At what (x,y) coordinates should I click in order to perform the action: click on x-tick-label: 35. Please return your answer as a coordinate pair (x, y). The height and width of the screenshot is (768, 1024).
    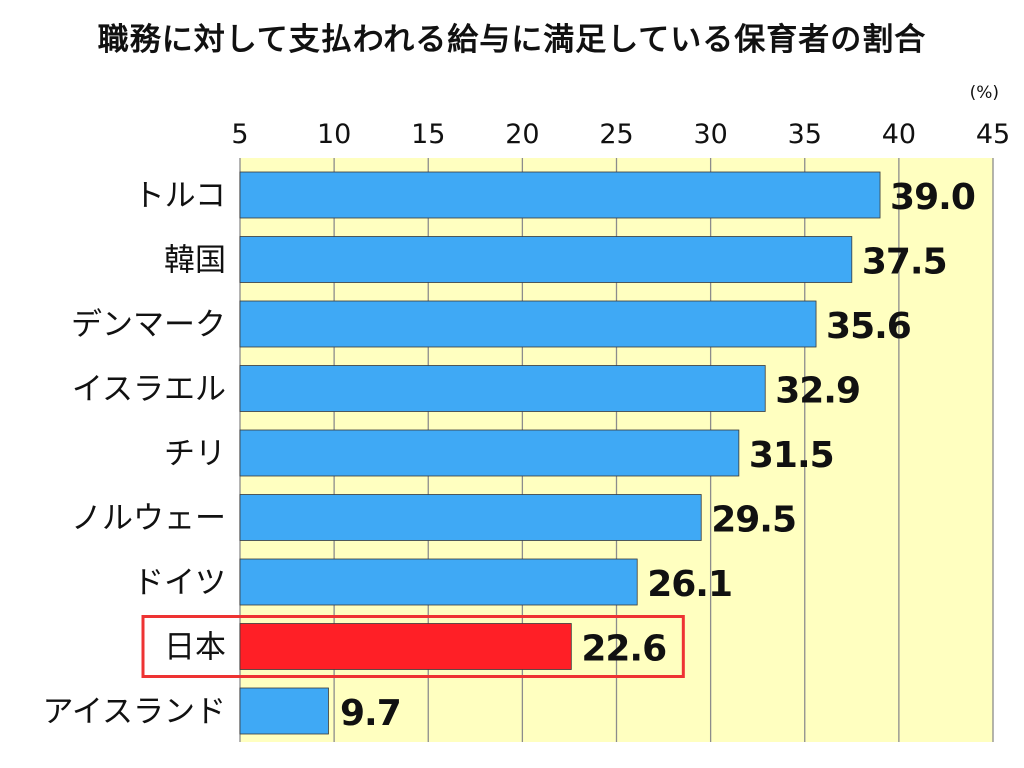
    Looking at the image, I should click on (805, 134).